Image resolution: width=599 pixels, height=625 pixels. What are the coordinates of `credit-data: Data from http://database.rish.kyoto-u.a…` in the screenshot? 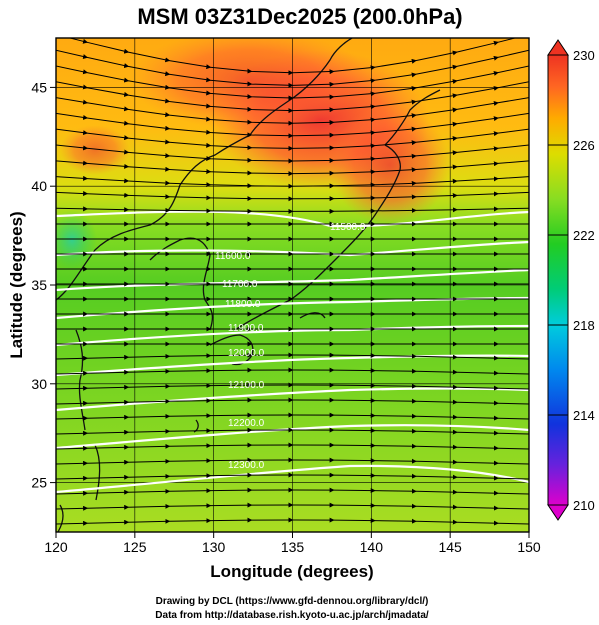 It's located at (292, 615).